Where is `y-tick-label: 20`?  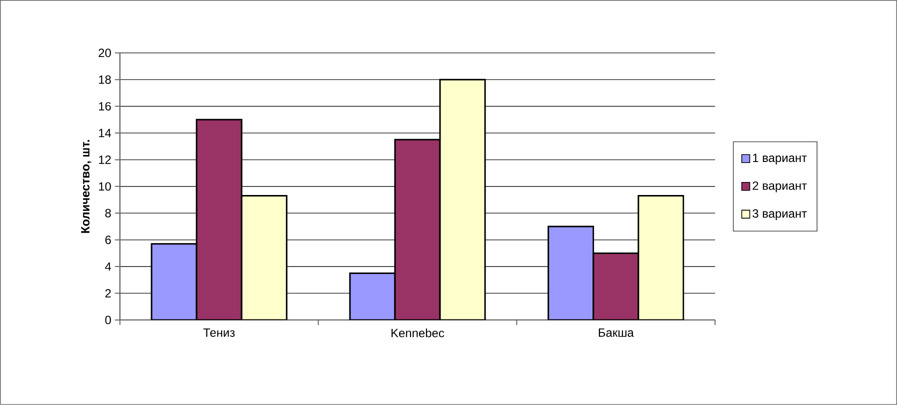
y-tick-label: 20 is located at coordinates (104, 53).